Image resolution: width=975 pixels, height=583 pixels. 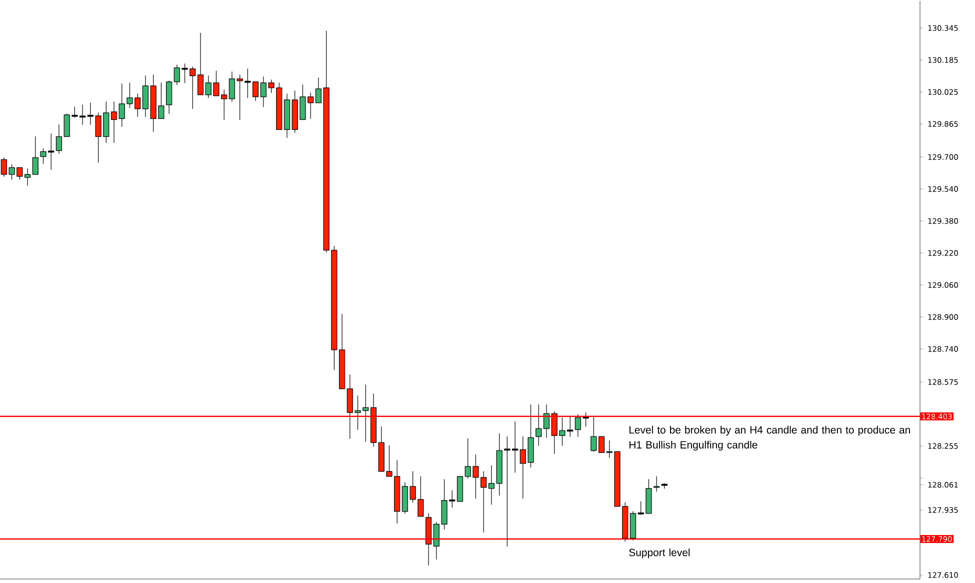 What do you see at coordinates (770, 438) in the screenshot?
I see `annotation: Level to be broken by an H4 candle and then to produce an H1 Bullish Engulfing candle` at bounding box center [770, 438].